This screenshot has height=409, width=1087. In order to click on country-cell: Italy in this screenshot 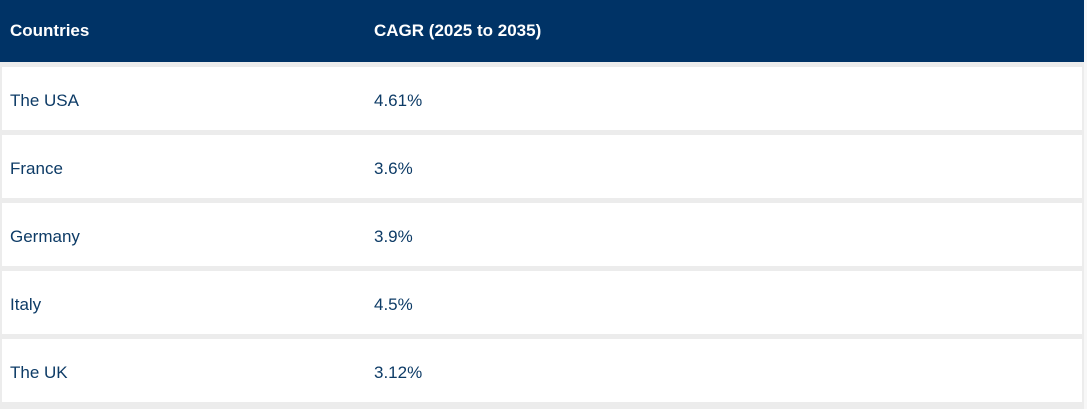, I will do `click(26, 304)`.